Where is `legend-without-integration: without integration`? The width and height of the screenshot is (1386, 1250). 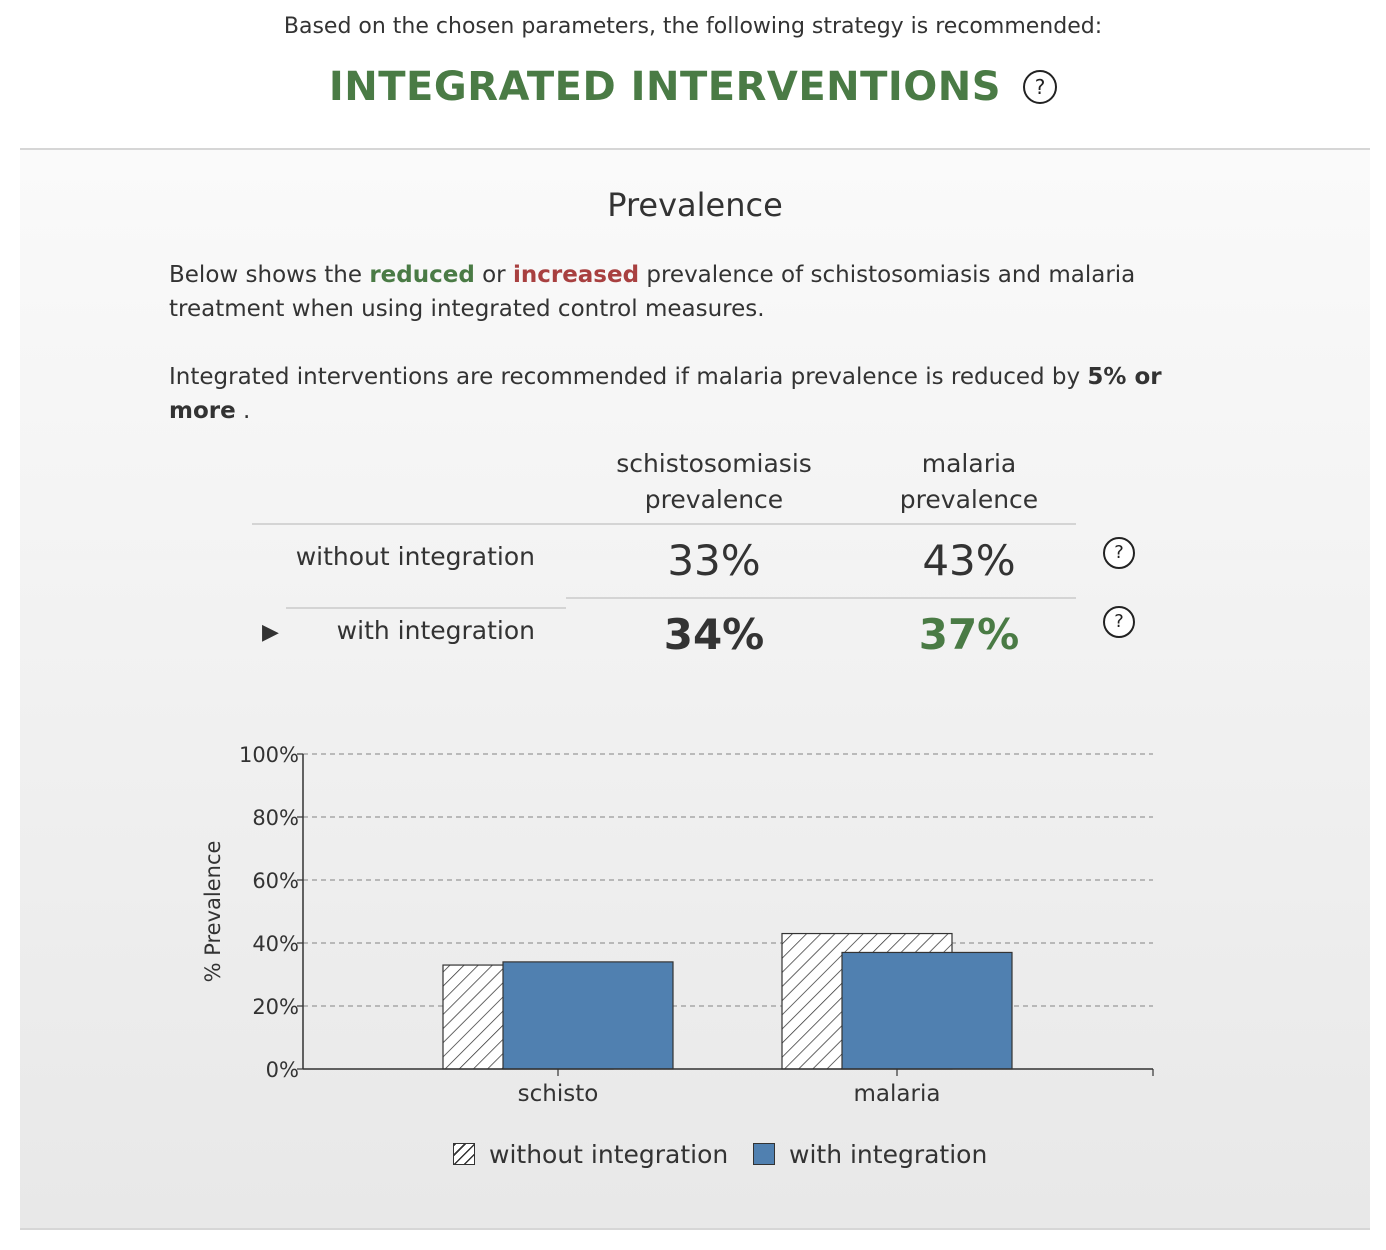 legend-without-integration: without integration is located at coordinates (590, 1154).